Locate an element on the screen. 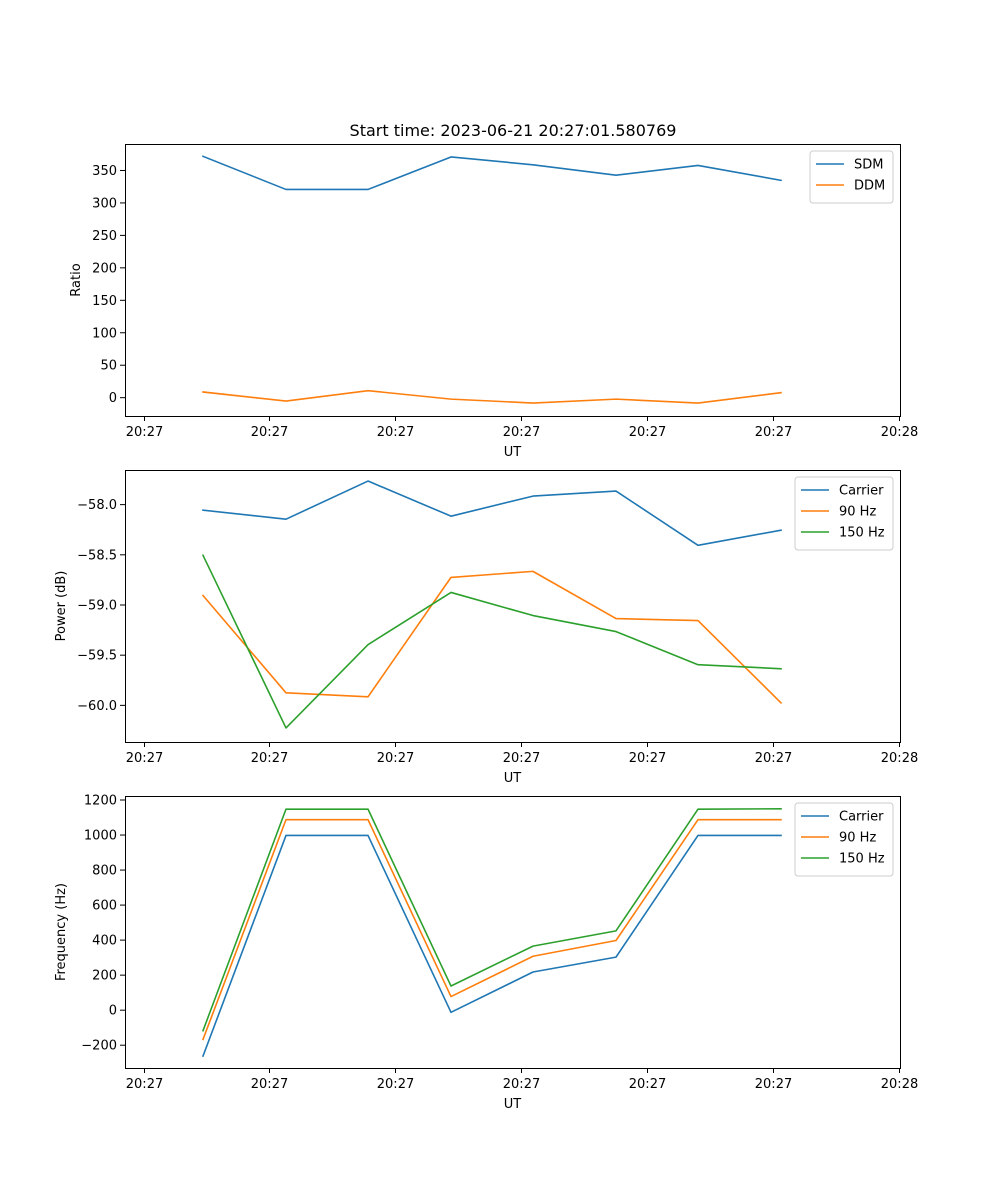 This screenshot has width=1000, height=1200. y-tick-label: 50 is located at coordinates (108, 366).